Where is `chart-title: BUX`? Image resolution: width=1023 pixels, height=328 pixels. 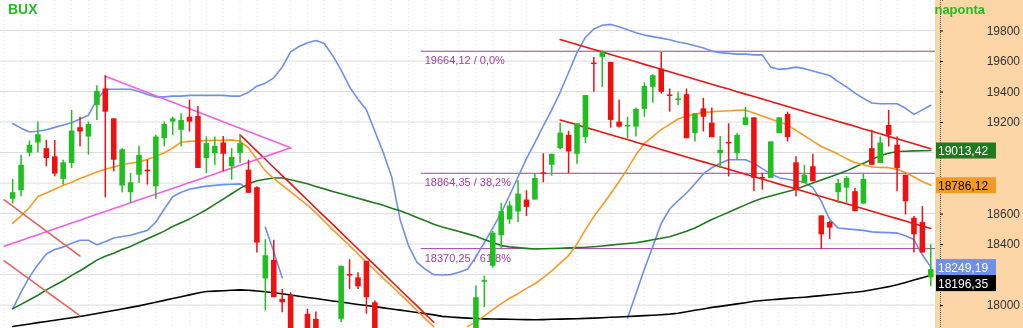 chart-title: BUX is located at coordinates (23, 9).